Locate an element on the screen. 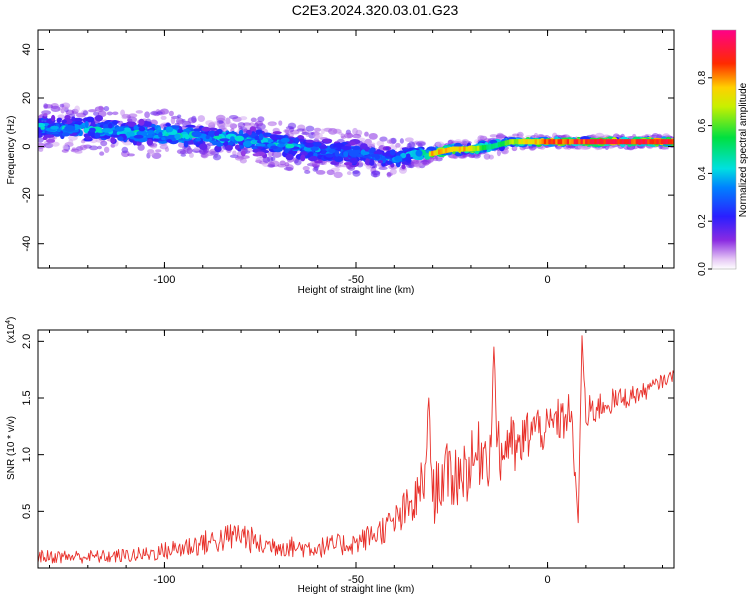 The image size is (750, 600). spectrogram-x-axis-label: Height of straight line (km) is located at coordinates (356, 290).